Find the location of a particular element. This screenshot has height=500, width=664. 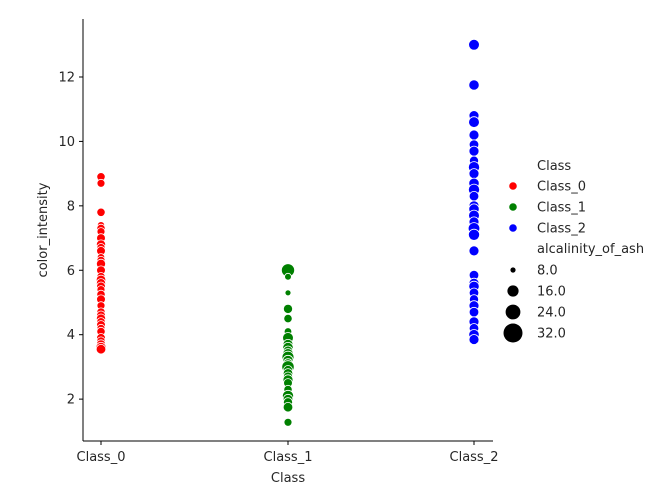

size-legend-label: 24.0 is located at coordinates (551, 313).